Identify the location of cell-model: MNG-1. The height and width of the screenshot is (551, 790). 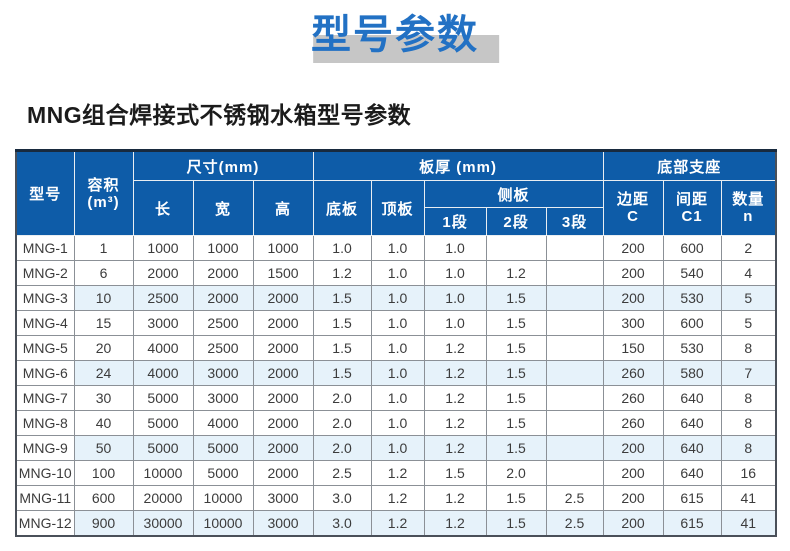
(45, 248).